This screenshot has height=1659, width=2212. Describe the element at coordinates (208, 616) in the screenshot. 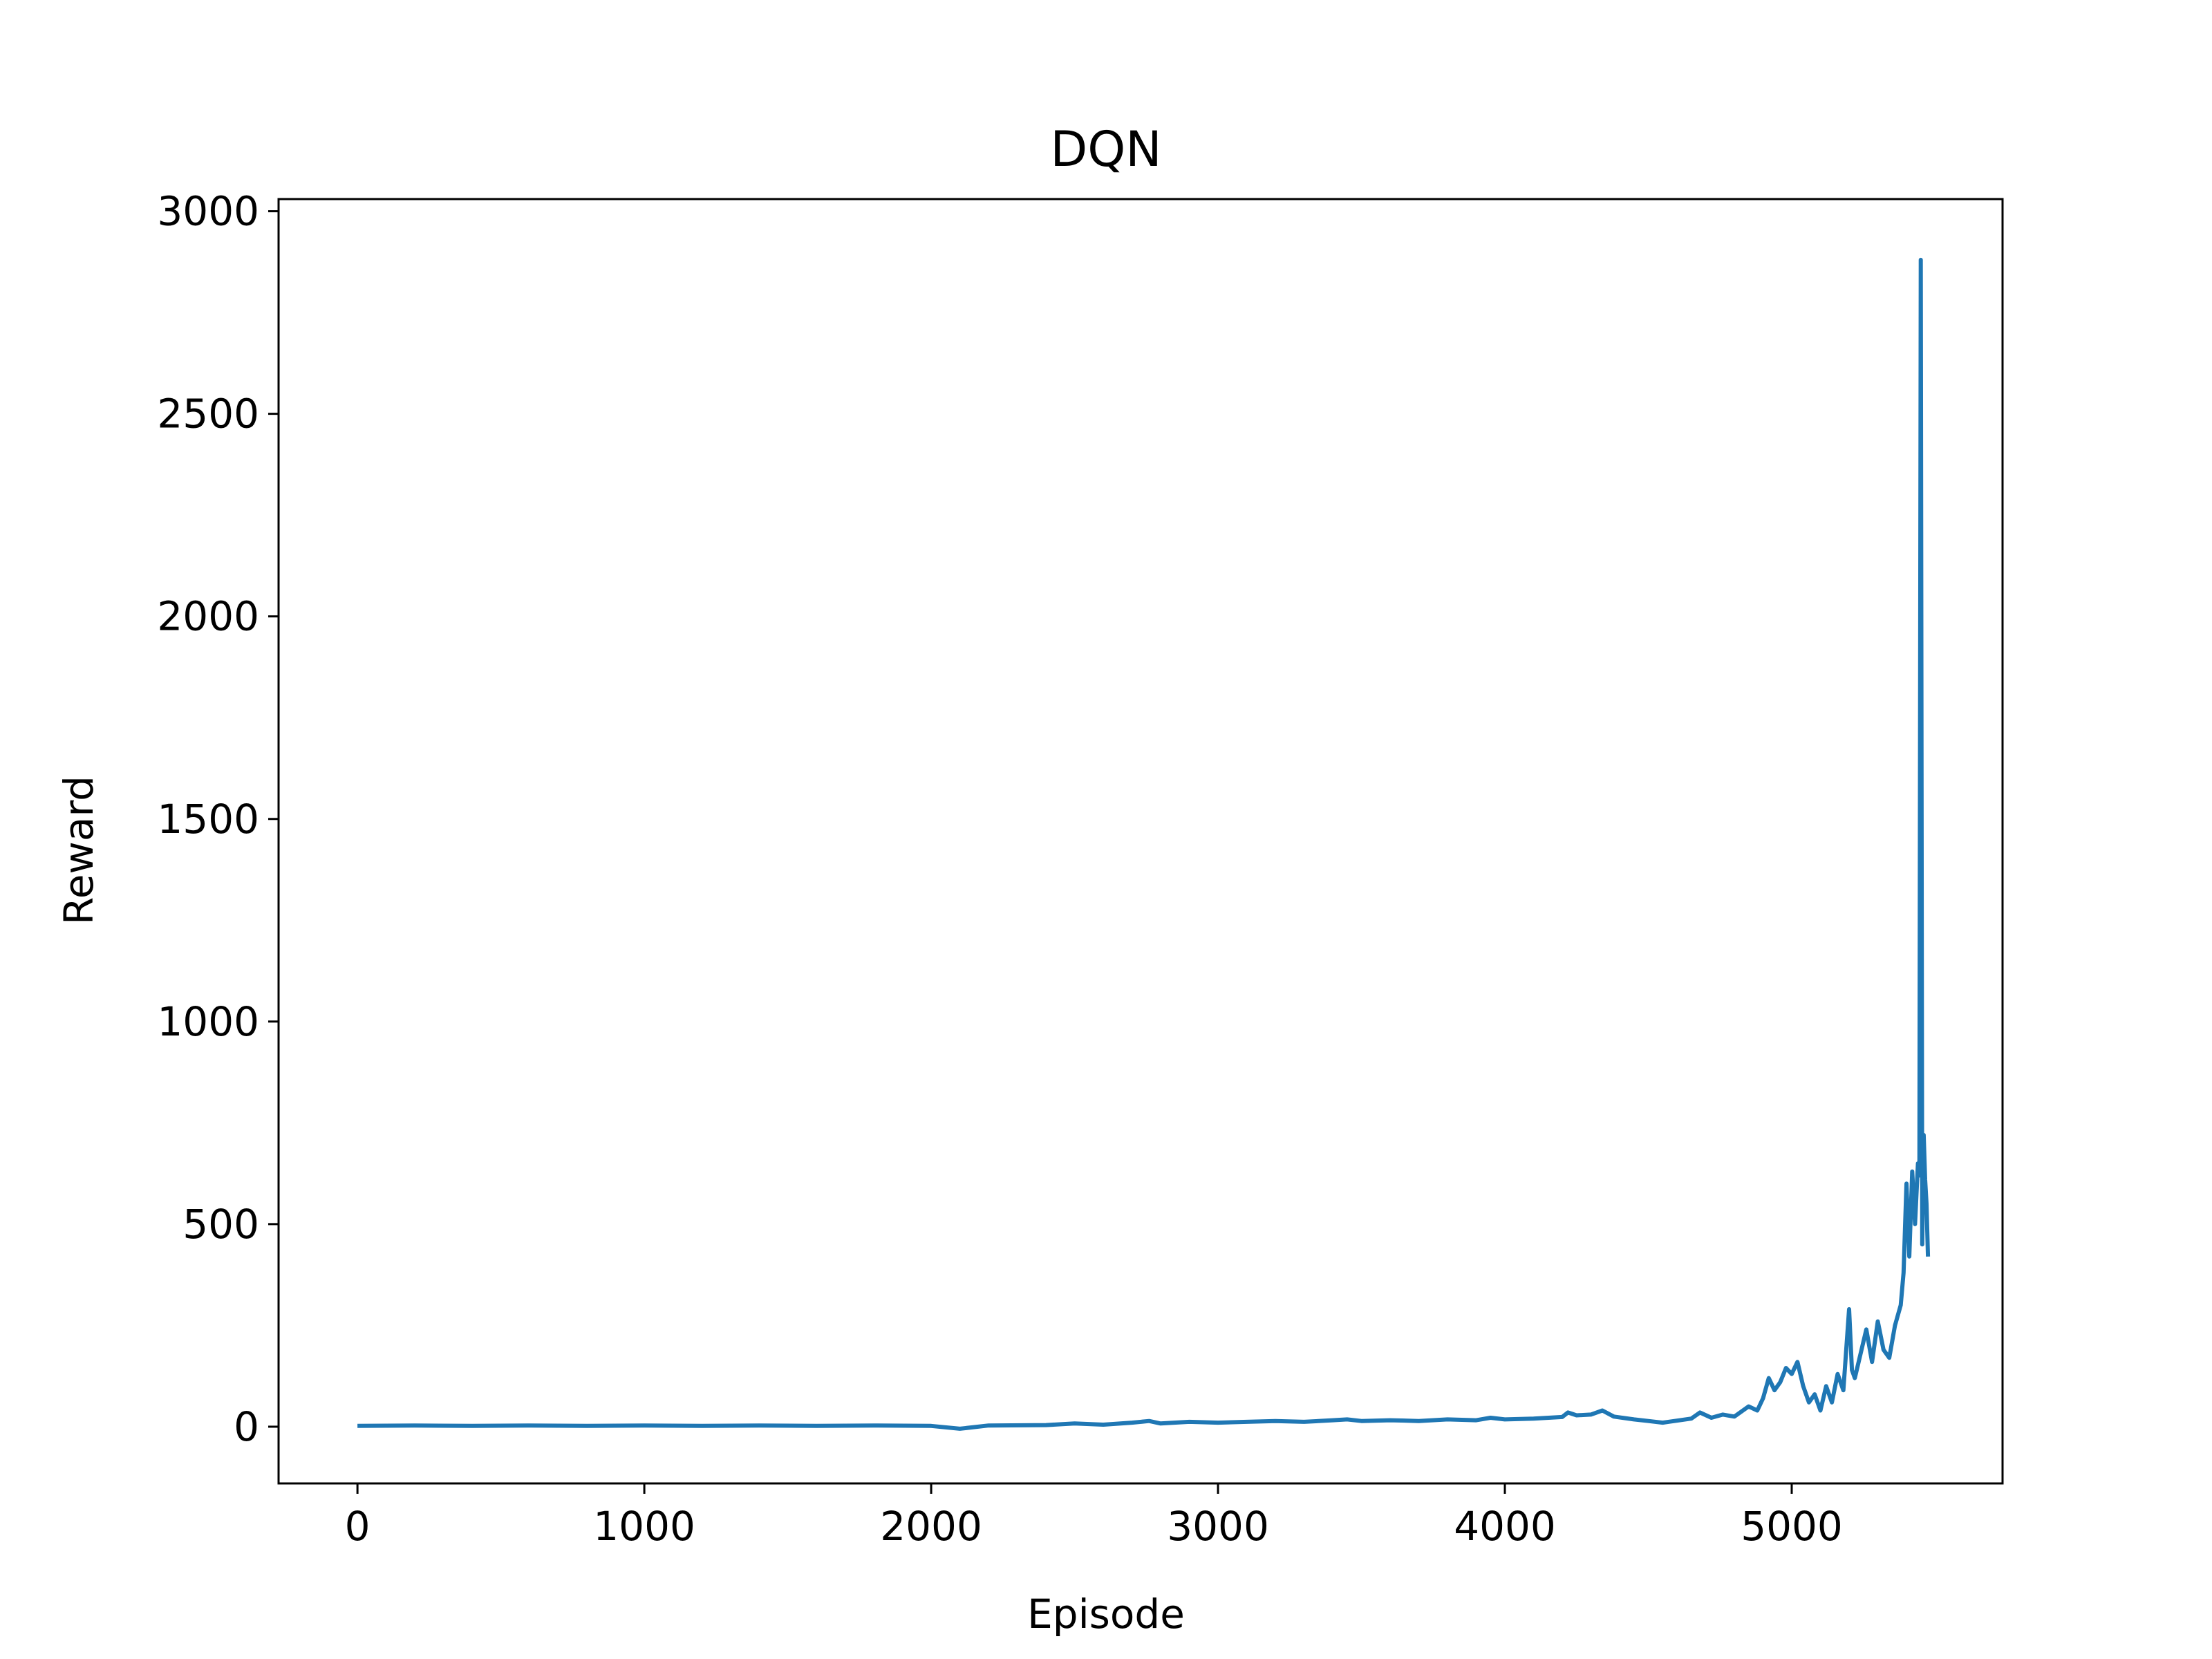

I see `y-tick-label: 2000` at that location.